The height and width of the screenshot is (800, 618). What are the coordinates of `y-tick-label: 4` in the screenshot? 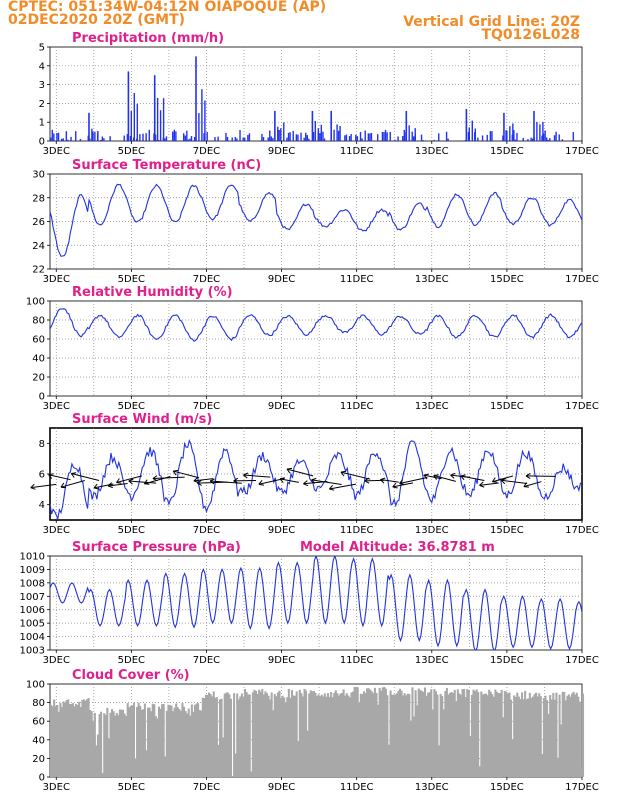 It's located at (42, 66).